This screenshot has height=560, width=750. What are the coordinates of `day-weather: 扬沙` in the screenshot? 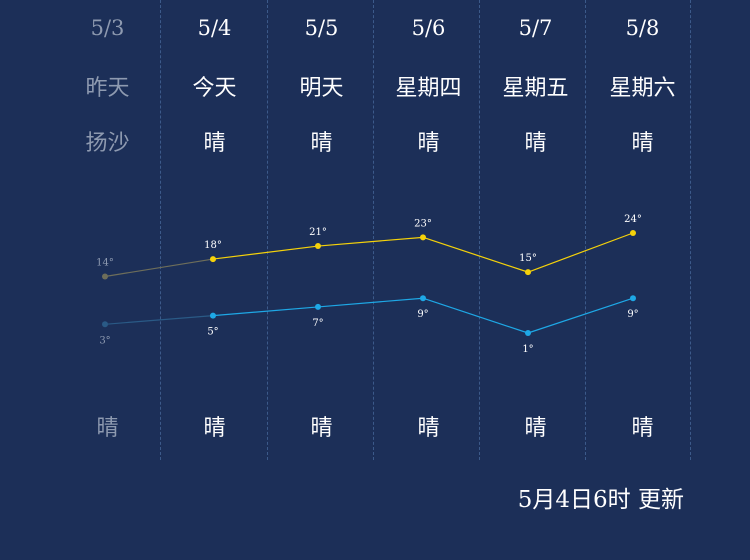 It's located at (107, 143).